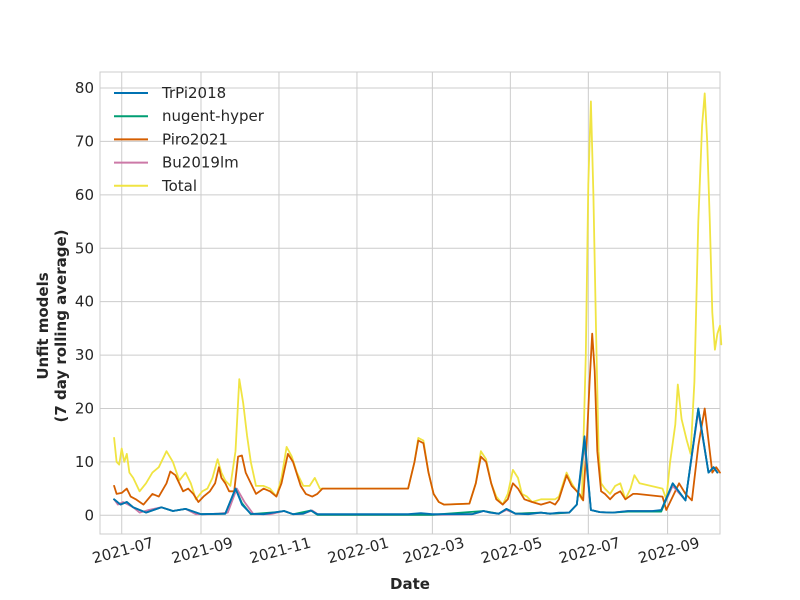 The image size is (800, 600). Describe the element at coordinates (280, 551) in the screenshot. I see `x-tick-label: 2021-11` at that location.